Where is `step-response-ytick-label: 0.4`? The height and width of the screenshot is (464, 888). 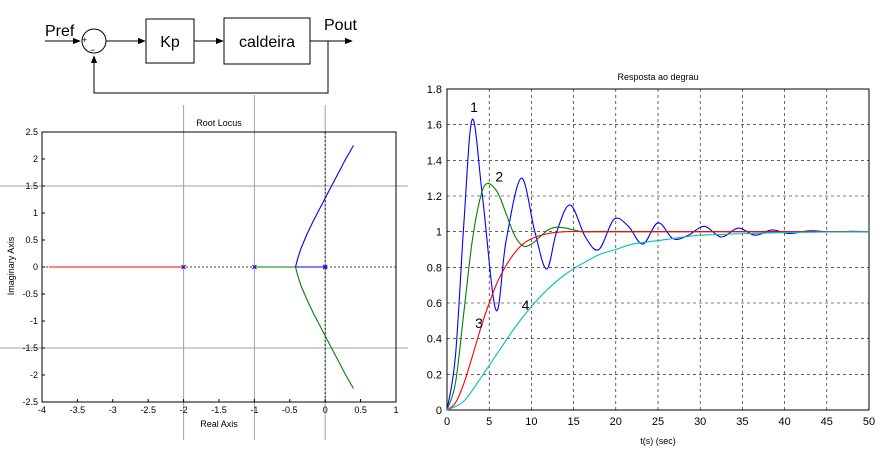 step-response-ytick-label: 0.4 is located at coordinates (434, 340).